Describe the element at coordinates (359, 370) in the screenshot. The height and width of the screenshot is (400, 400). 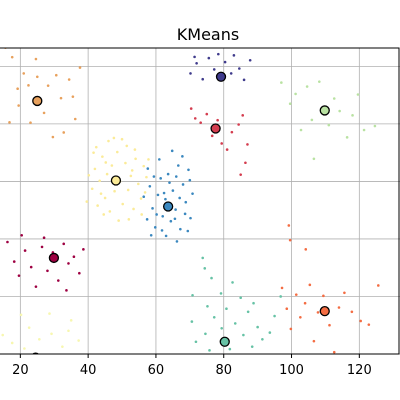
I see `x-tick-label: 120` at that location.